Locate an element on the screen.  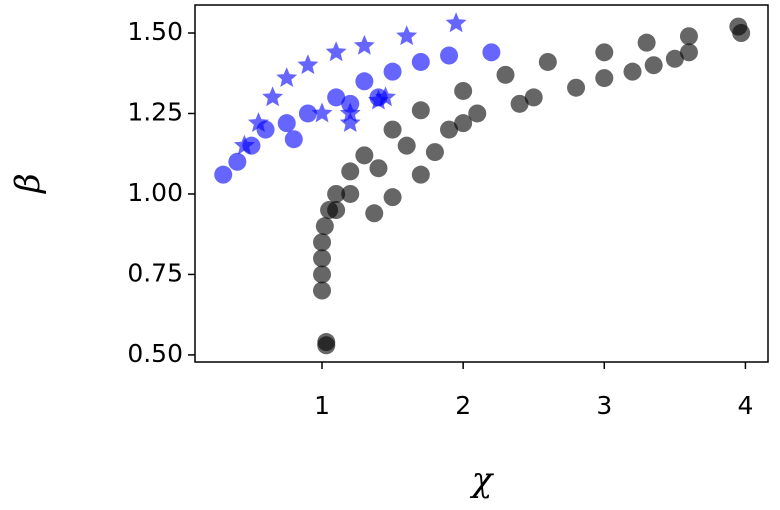
y-tick-label: 1.50 is located at coordinates (155, 31).